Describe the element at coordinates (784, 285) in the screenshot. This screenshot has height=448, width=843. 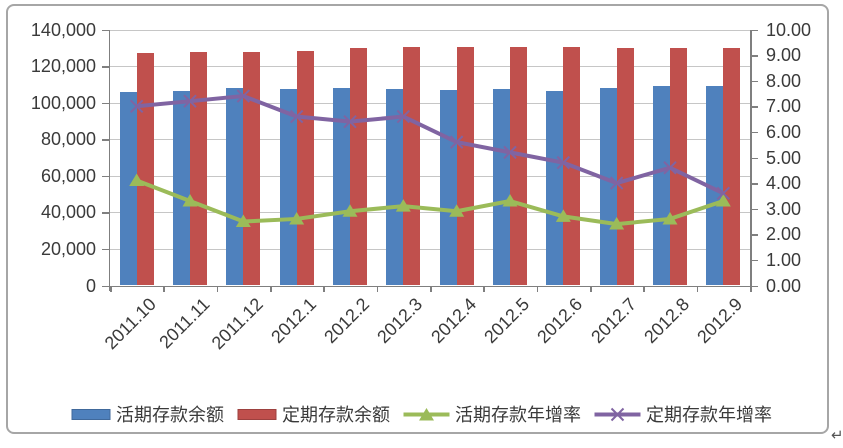
I see `y-axis-right-label: 0.00` at that location.